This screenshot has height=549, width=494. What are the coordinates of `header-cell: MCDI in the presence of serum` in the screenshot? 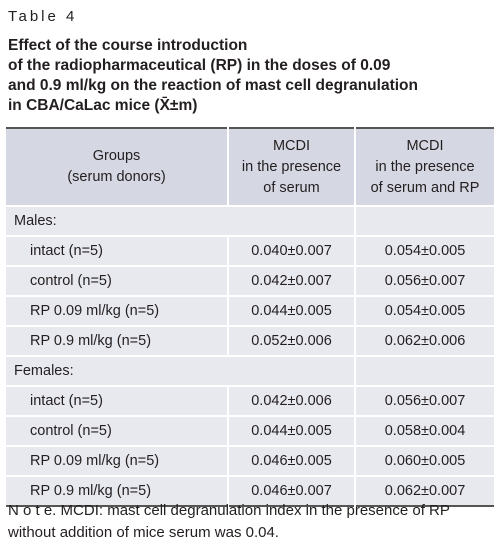 It's located at (292, 167).